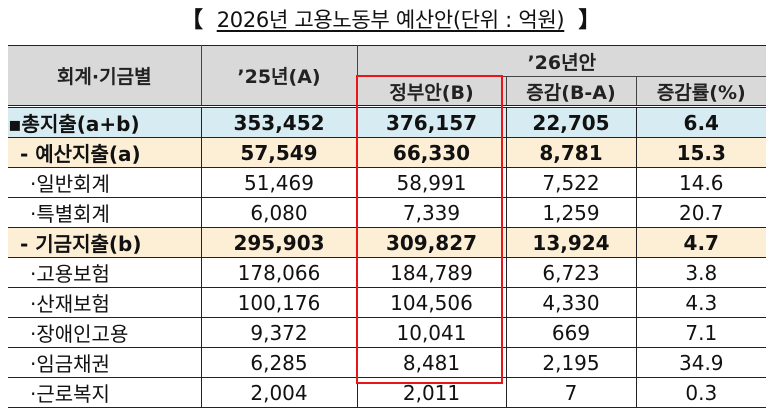 The image size is (781, 408). Describe the element at coordinates (105, 76) in the screenshot. I see `header-category: 회계·기금별` at that location.